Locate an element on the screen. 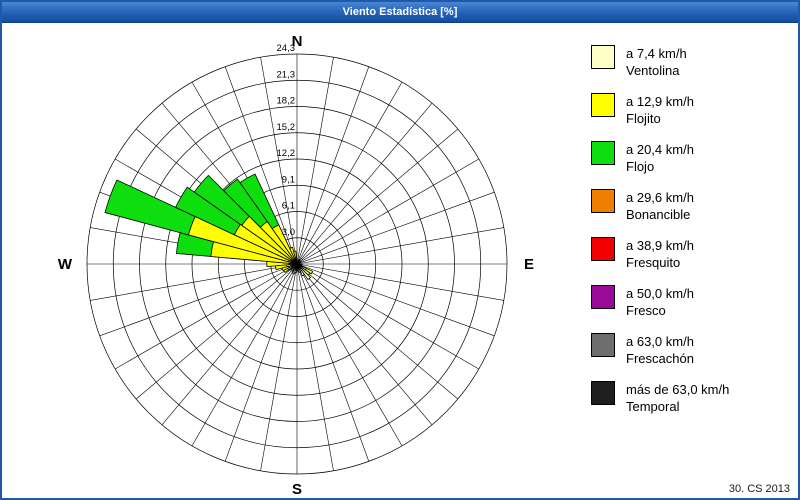  legend-item-bonancible: a 29,6 km/h Bonancible is located at coordinates (688, 206).